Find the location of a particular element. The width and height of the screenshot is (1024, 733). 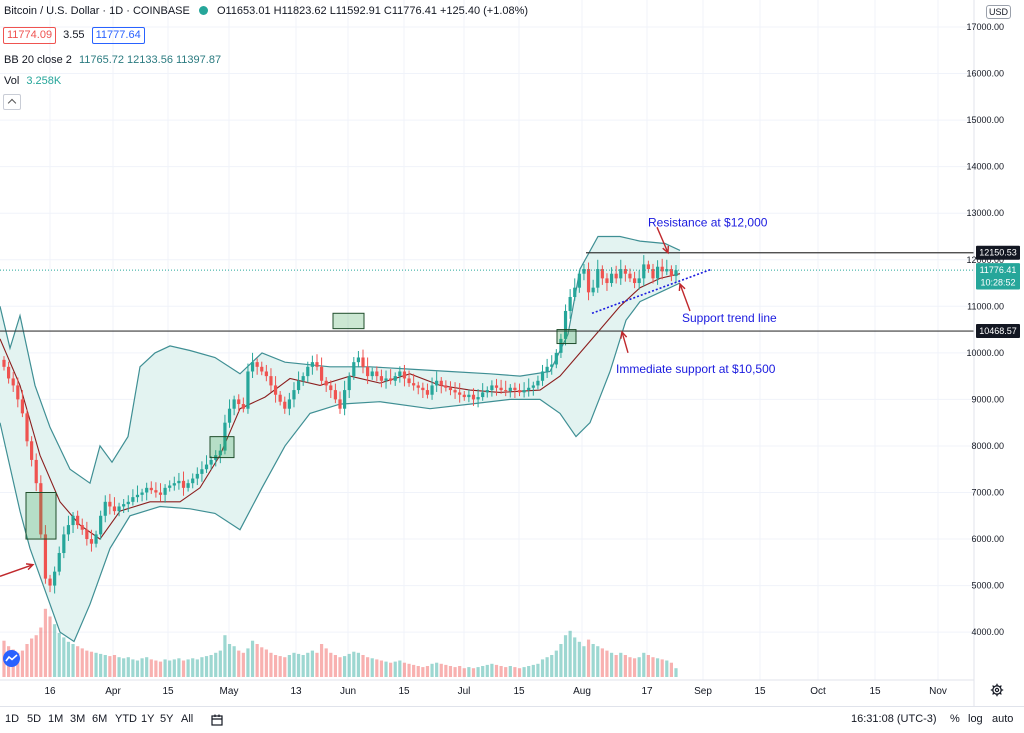

bid-price-box: 11774.09 is located at coordinates (30, 35).